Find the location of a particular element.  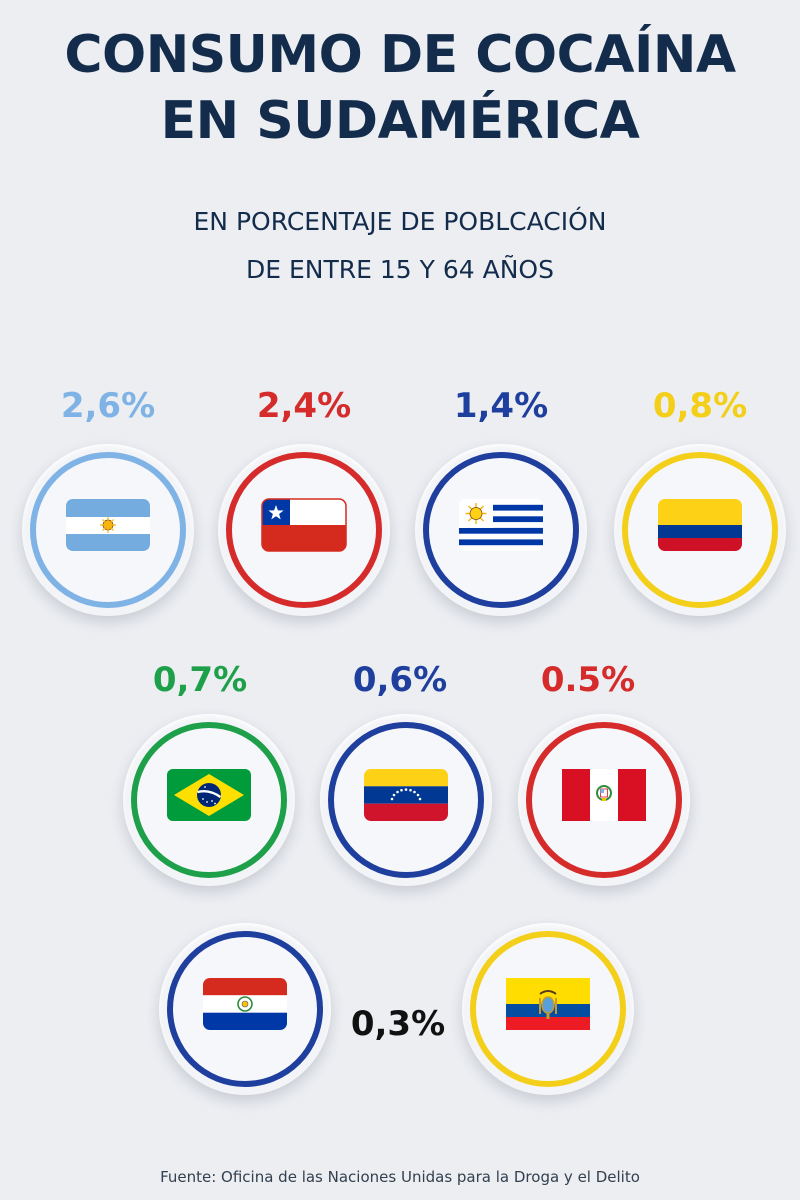

colombia-badge is located at coordinates (700, 530).